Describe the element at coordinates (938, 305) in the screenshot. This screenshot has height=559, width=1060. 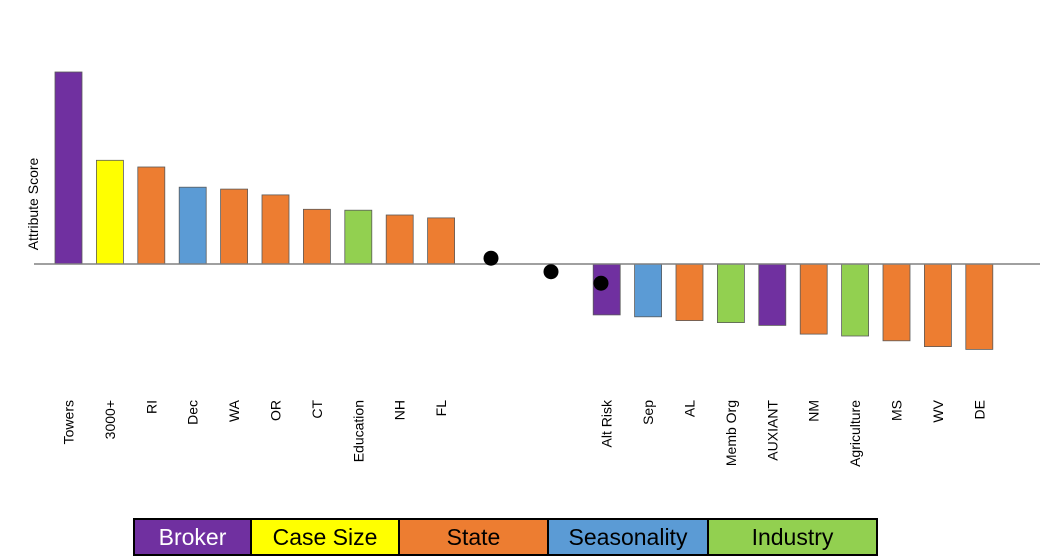
I see `bar-wv` at that location.